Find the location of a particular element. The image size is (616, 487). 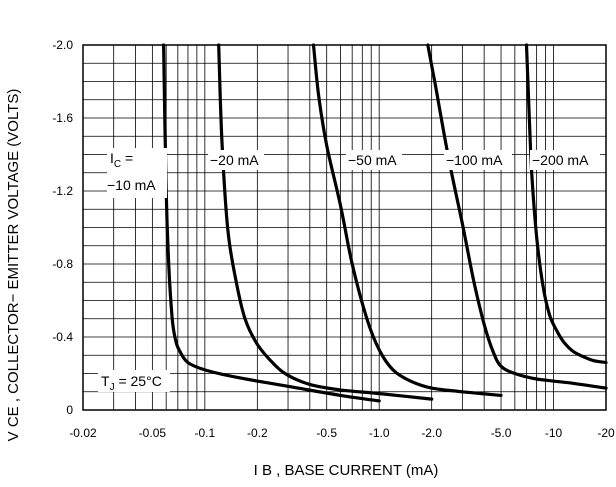

y-tick-label: -1.6 is located at coordinates (62, 118).